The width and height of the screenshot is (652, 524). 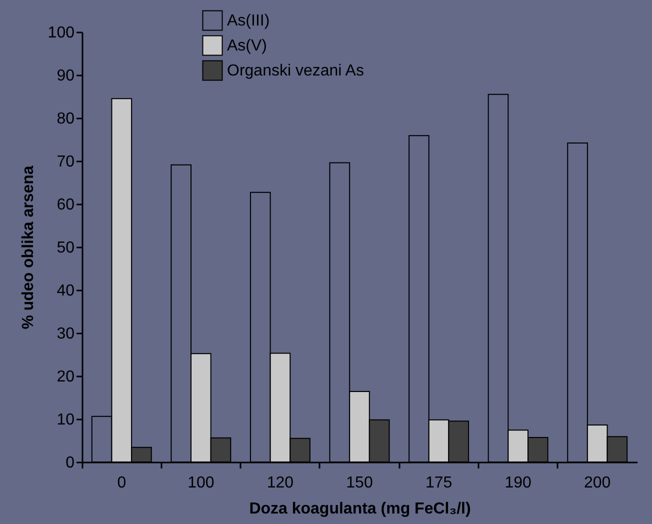 I want to click on x-tick-label: 0, so click(x=121, y=483).